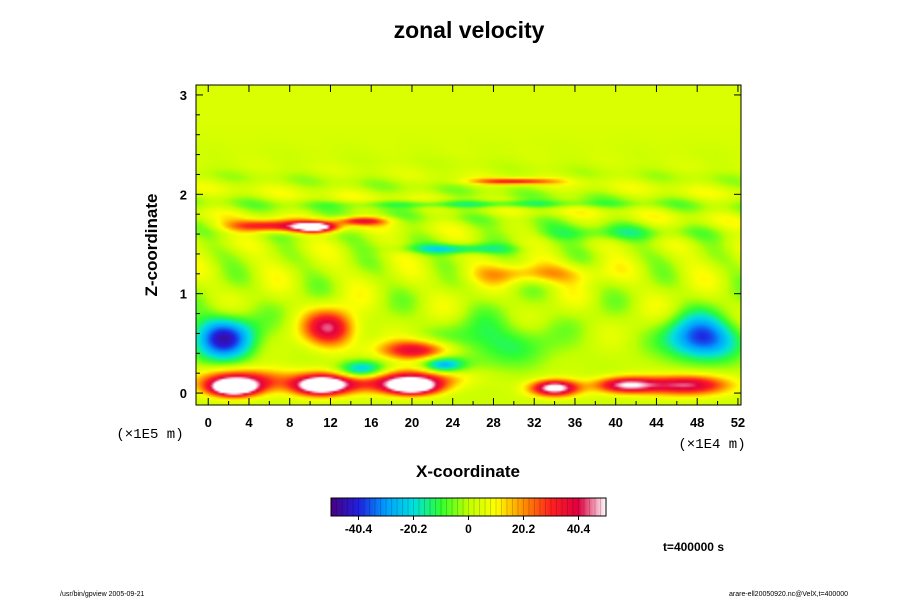  Describe the element at coordinates (359, 529) in the screenshot. I see `colorbar-tick-label: -40.4` at that location.